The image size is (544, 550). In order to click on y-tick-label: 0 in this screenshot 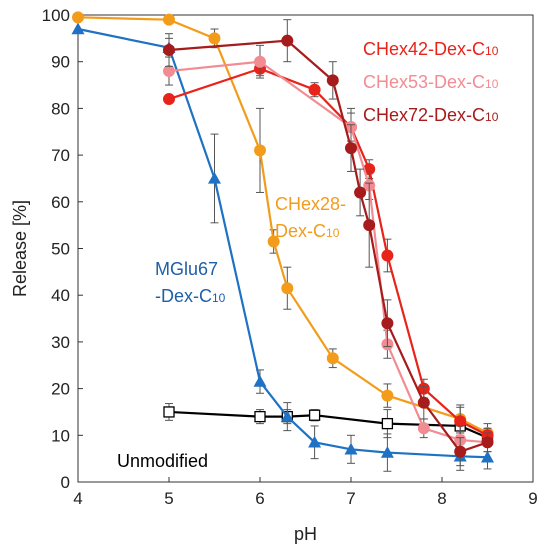, I will do `click(65, 482)`.